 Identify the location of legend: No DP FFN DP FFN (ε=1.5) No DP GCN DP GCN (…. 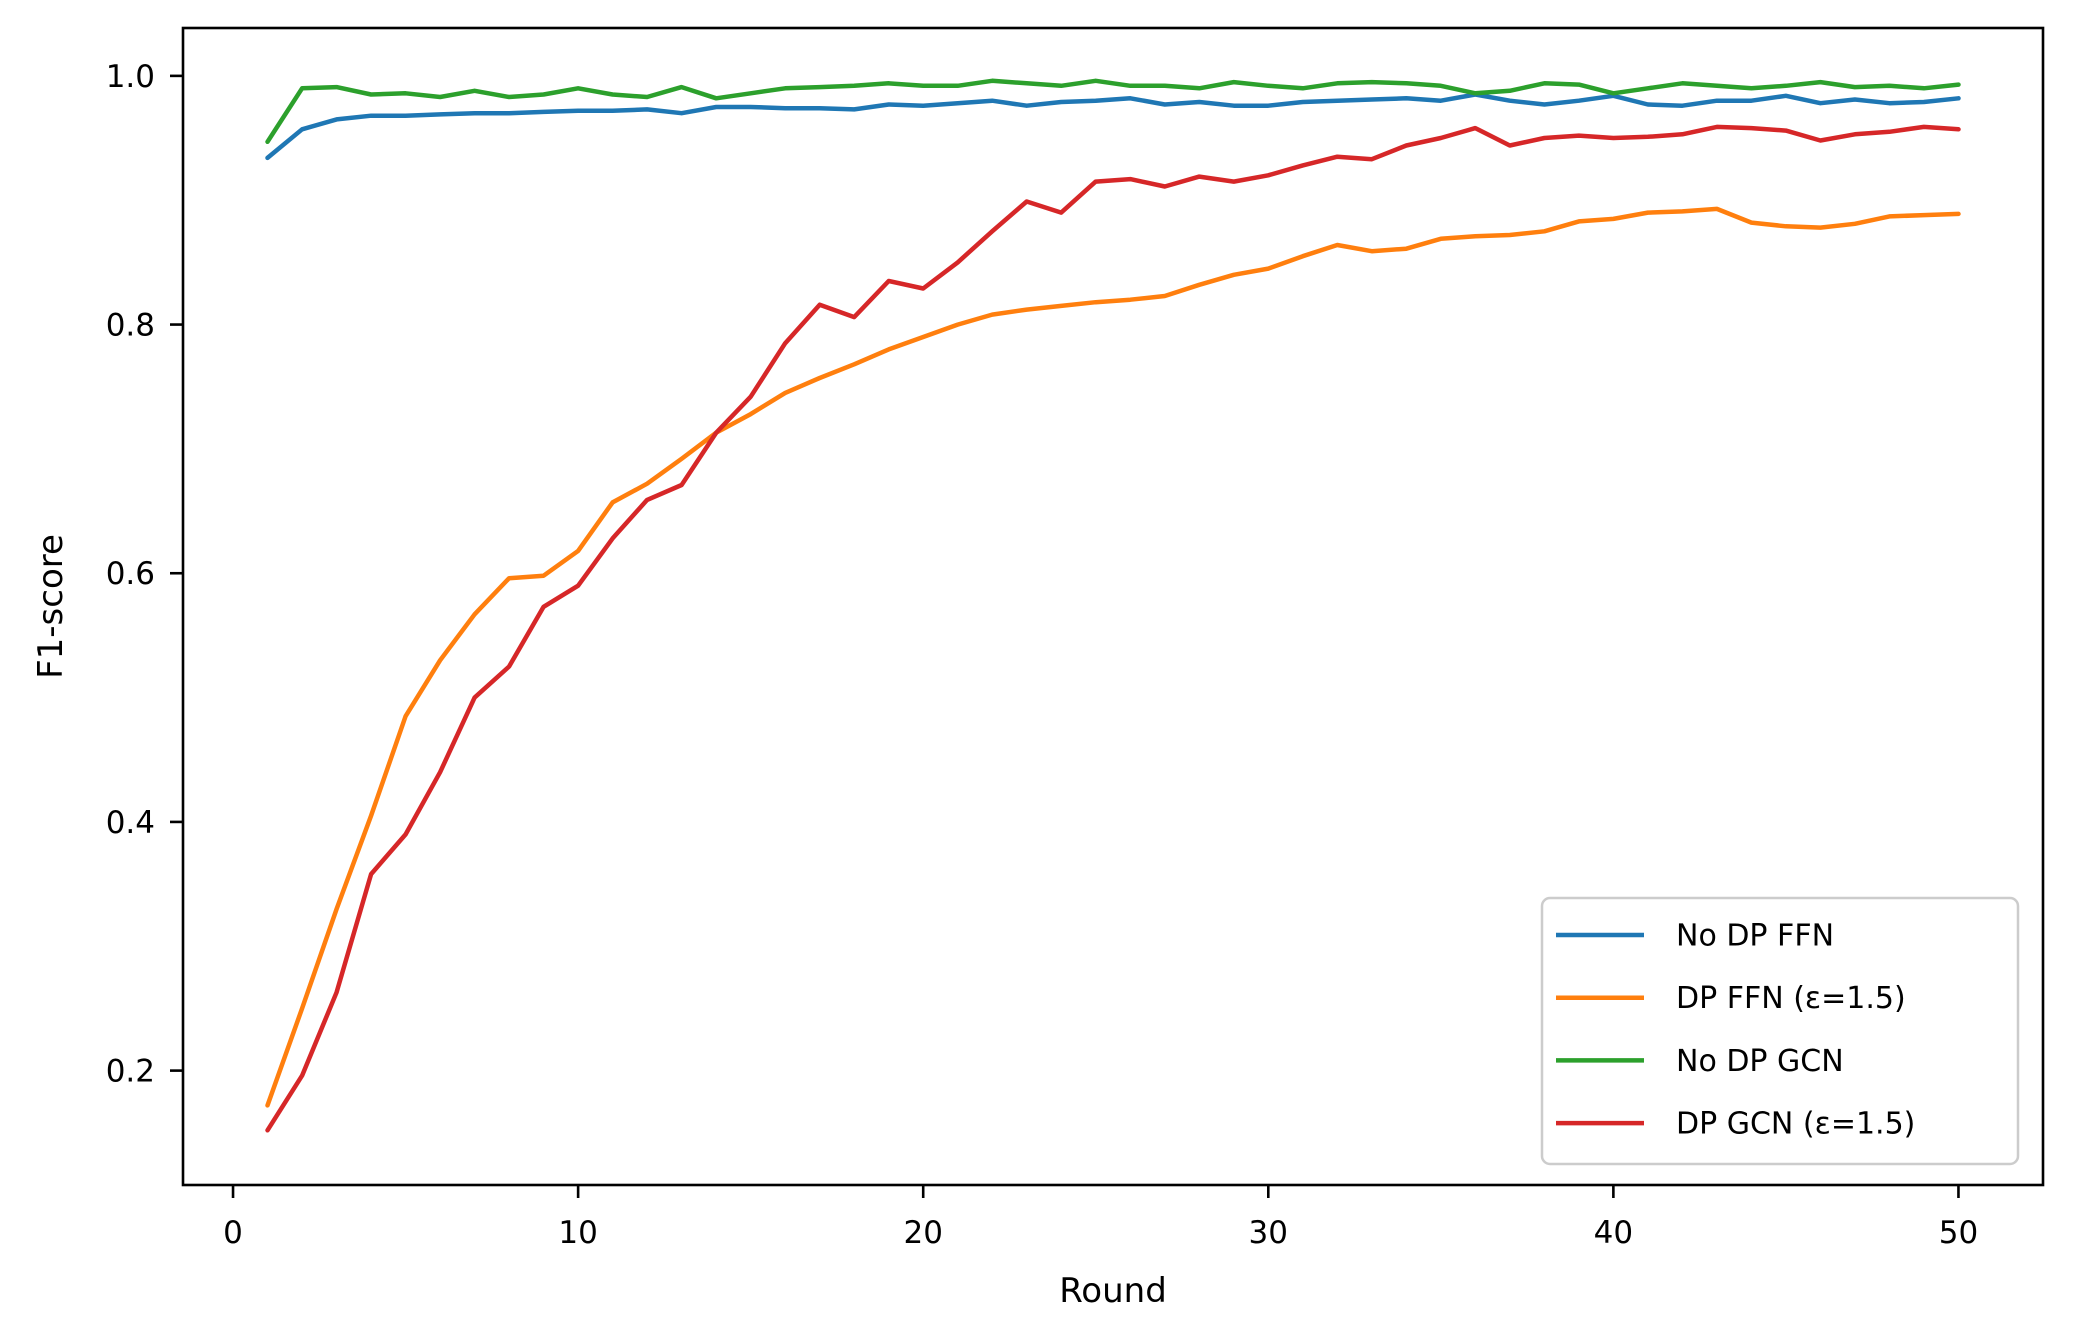
(1780, 1031).